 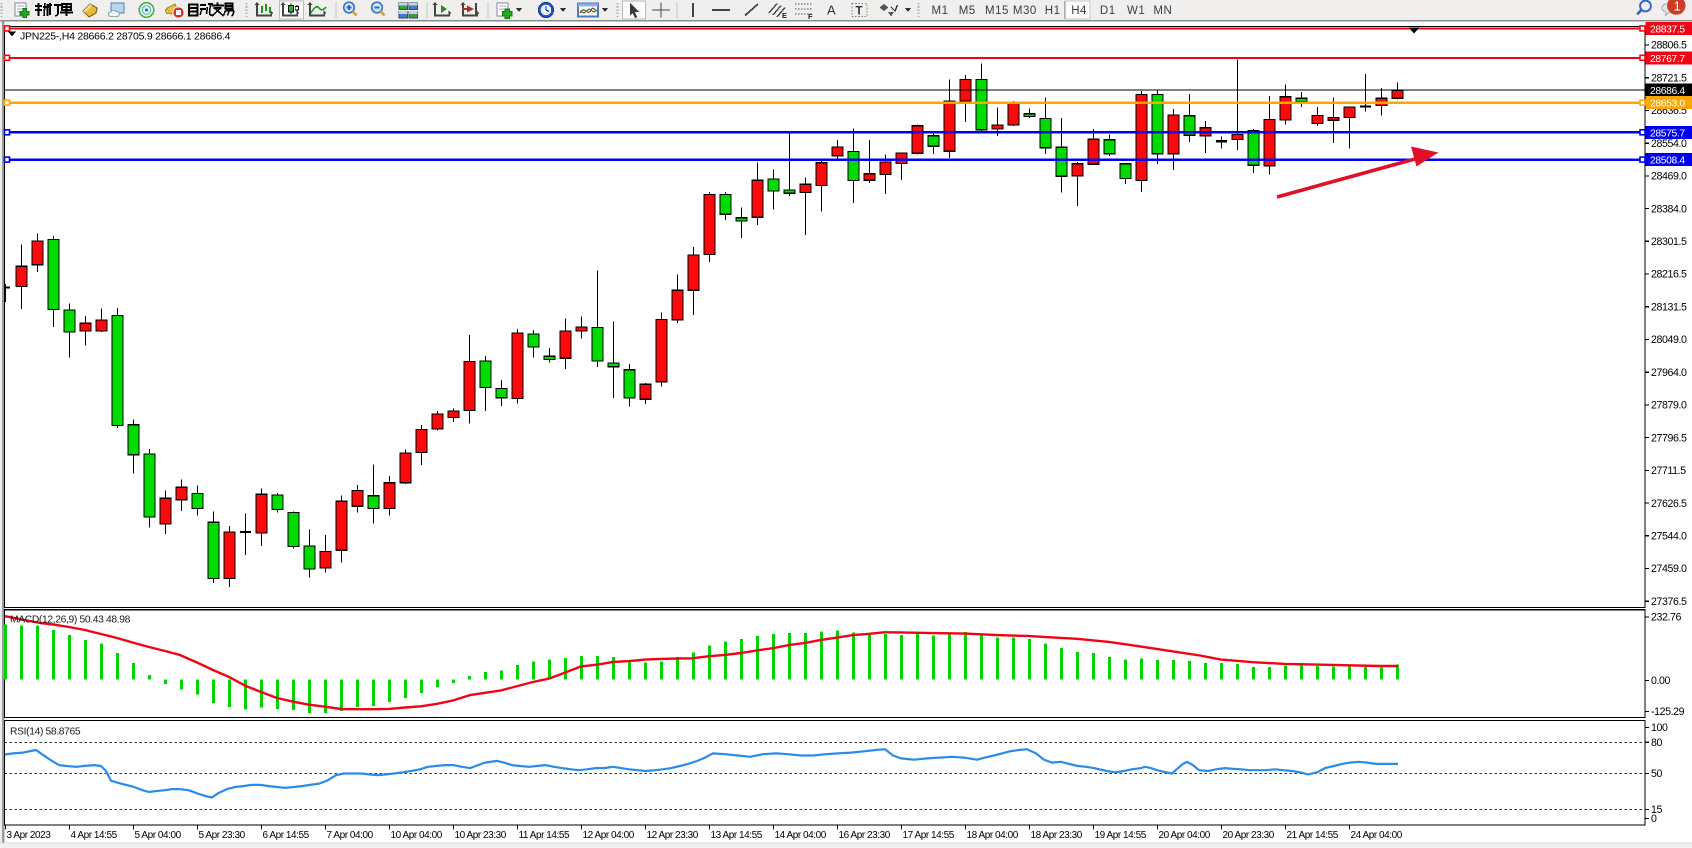 What do you see at coordinates (1656, 743) in the screenshot?
I see `svg-text: 80` at bounding box center [1656, 743].